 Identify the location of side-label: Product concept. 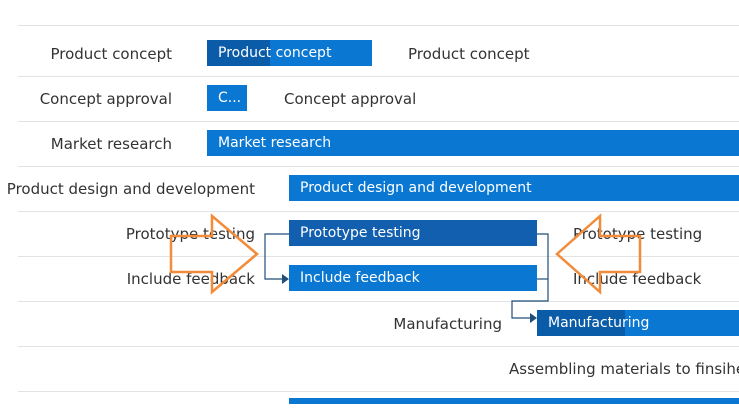
(469, 54).